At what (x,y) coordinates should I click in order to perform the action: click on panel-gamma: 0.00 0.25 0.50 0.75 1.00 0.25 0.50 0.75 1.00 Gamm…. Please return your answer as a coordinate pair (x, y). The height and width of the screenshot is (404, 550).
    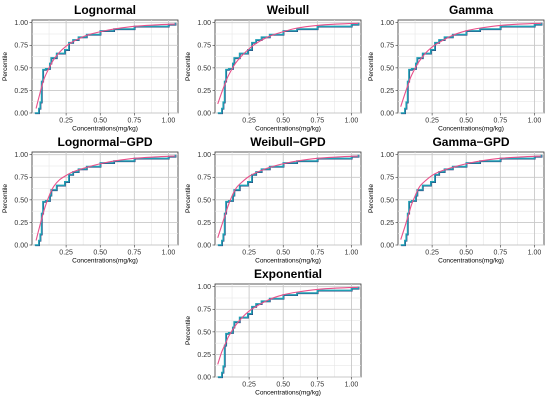
    Looking at the image, I should click on (456, 68).